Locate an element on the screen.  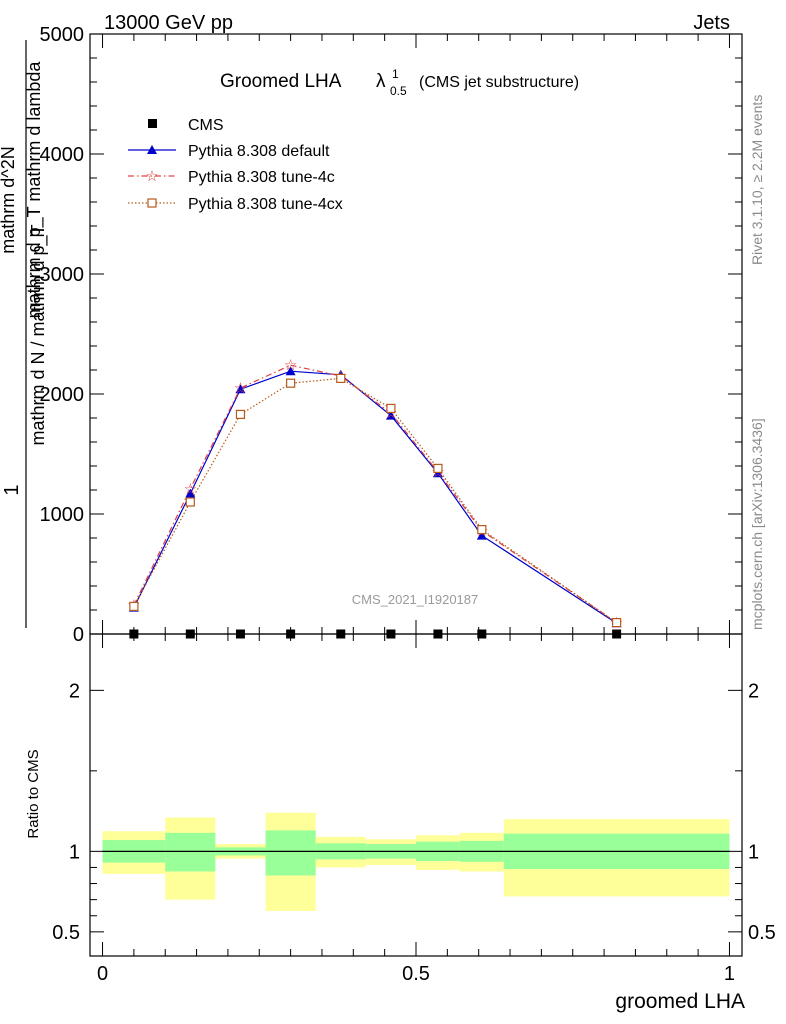
ratio-ytick-label-left-1: 1 is located at coordinates (74, 852).